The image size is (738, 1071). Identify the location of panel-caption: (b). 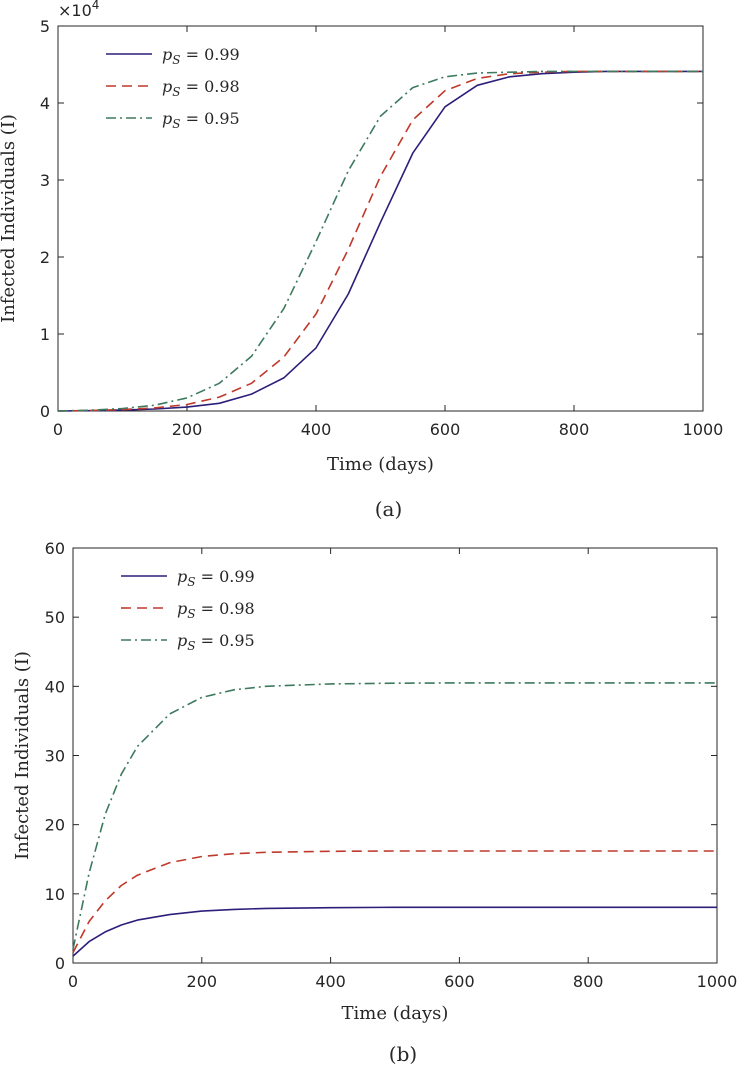
(403, 1054).